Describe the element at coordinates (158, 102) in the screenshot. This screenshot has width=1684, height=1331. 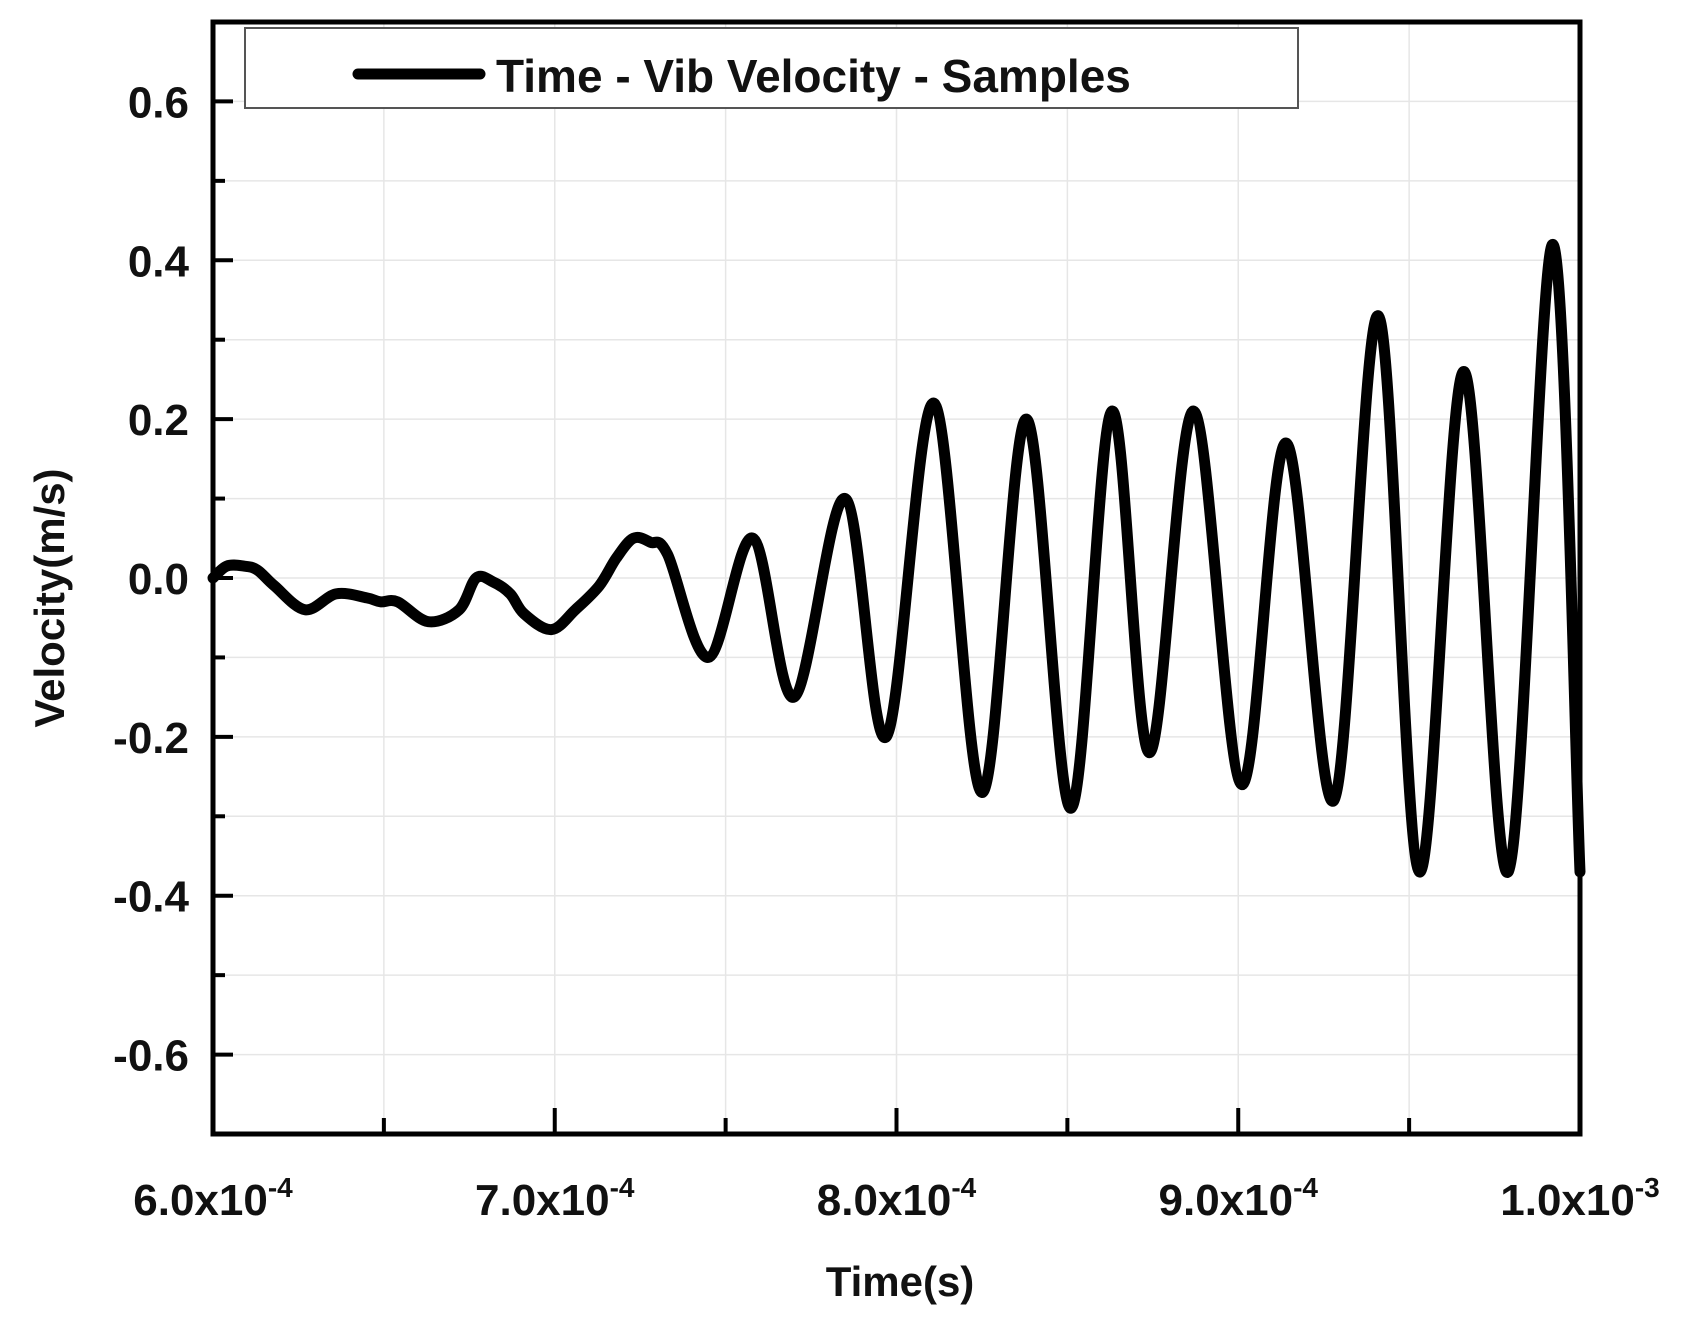
I see `y-tick-label: 0.6` at that location.